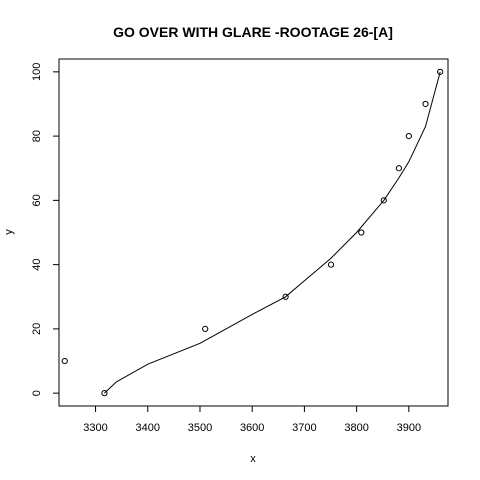  What do you see at coordinates (37, 136) in the screenshot?
I see `y-tick-label: 80` at bounding box center [37, 136].